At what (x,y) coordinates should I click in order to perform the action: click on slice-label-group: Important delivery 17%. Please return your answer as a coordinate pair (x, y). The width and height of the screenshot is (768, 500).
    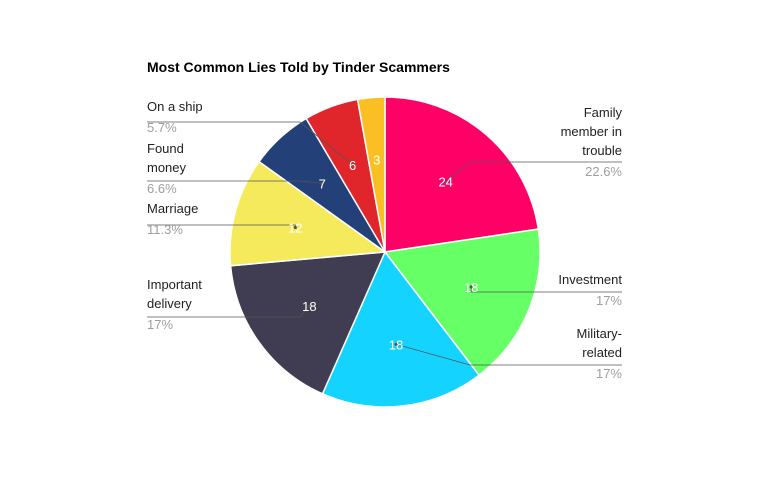
    Looking at the image, I should click on (174, 304).